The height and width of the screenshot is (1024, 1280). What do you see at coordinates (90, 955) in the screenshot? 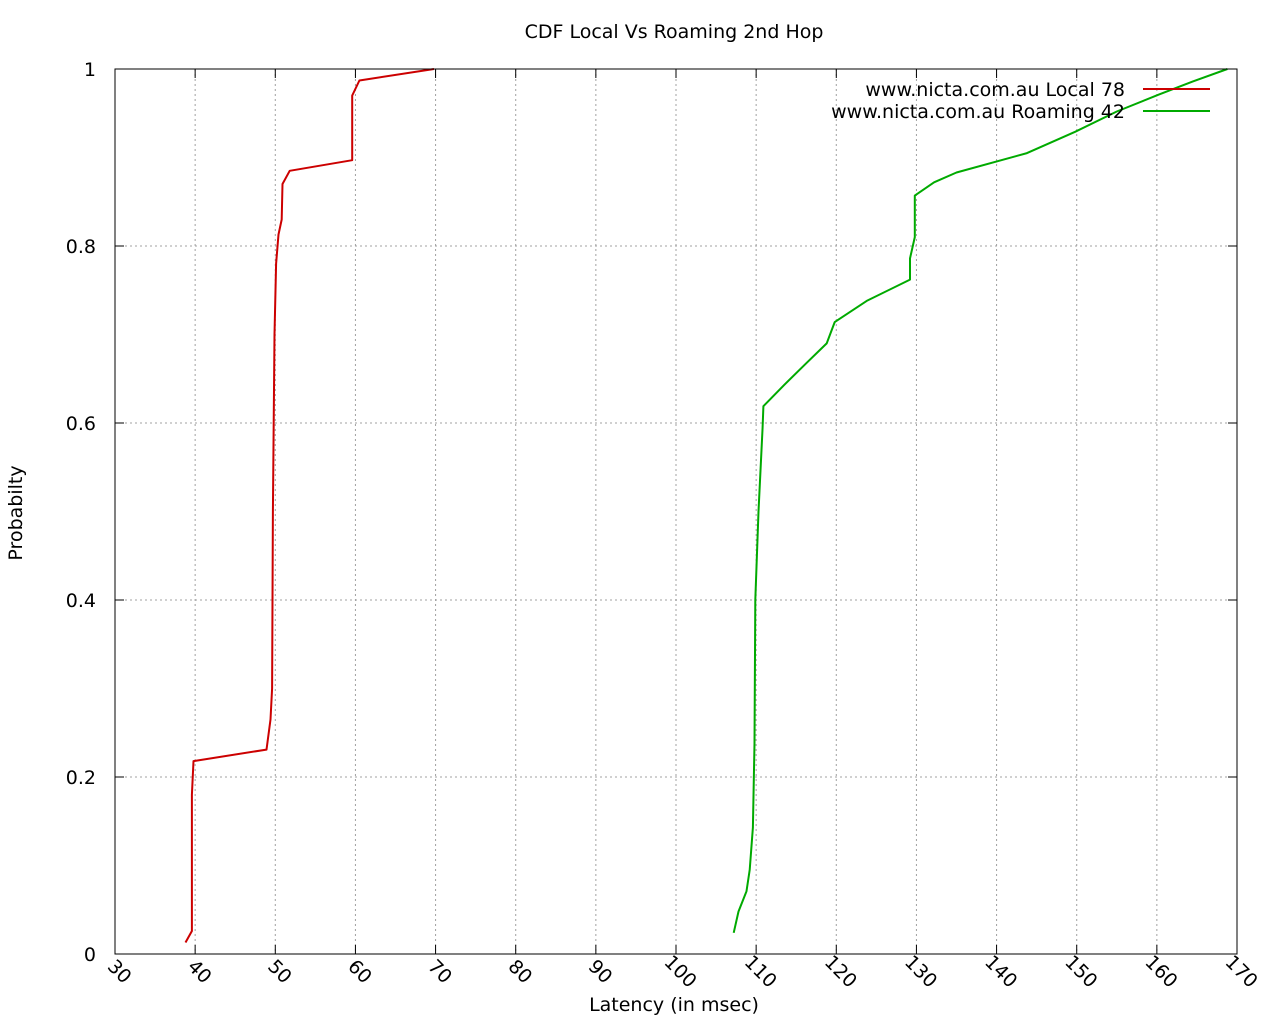
I see `y-tick-label: 0` at bounding box center [90, 955].